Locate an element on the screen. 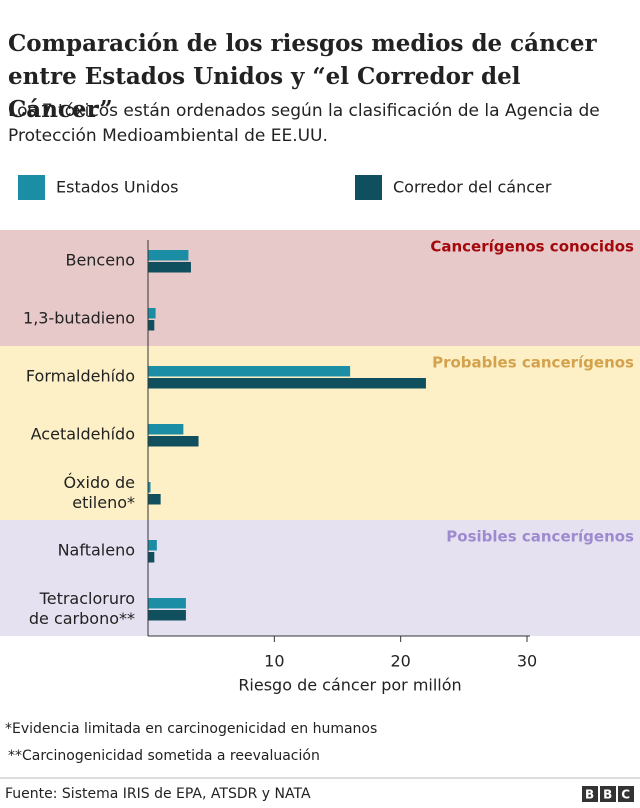 The height and width of the screenshot is (808, 640). legend-label: Corredor del cáncer is located at coordinates (472, 187).